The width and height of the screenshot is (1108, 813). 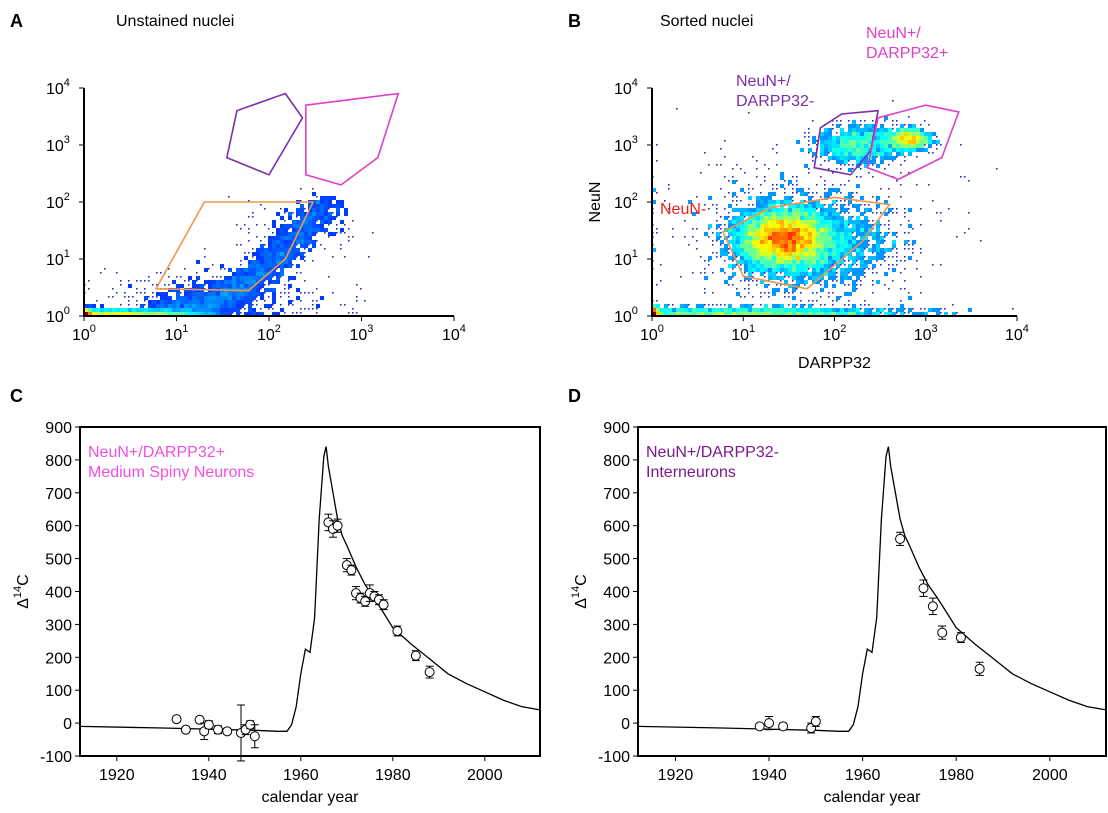 What do you see at coordinates (171, 472) in the screenshot?
I see `panel-annotation: Medium Spiny Neurons` at bounding box center [171, 472].